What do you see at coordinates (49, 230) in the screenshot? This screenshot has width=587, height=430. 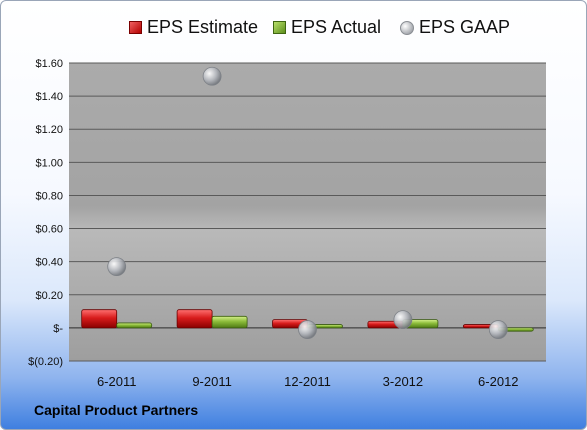 I see `y-tick-label: $0.60` at bounding box center [49, 230].